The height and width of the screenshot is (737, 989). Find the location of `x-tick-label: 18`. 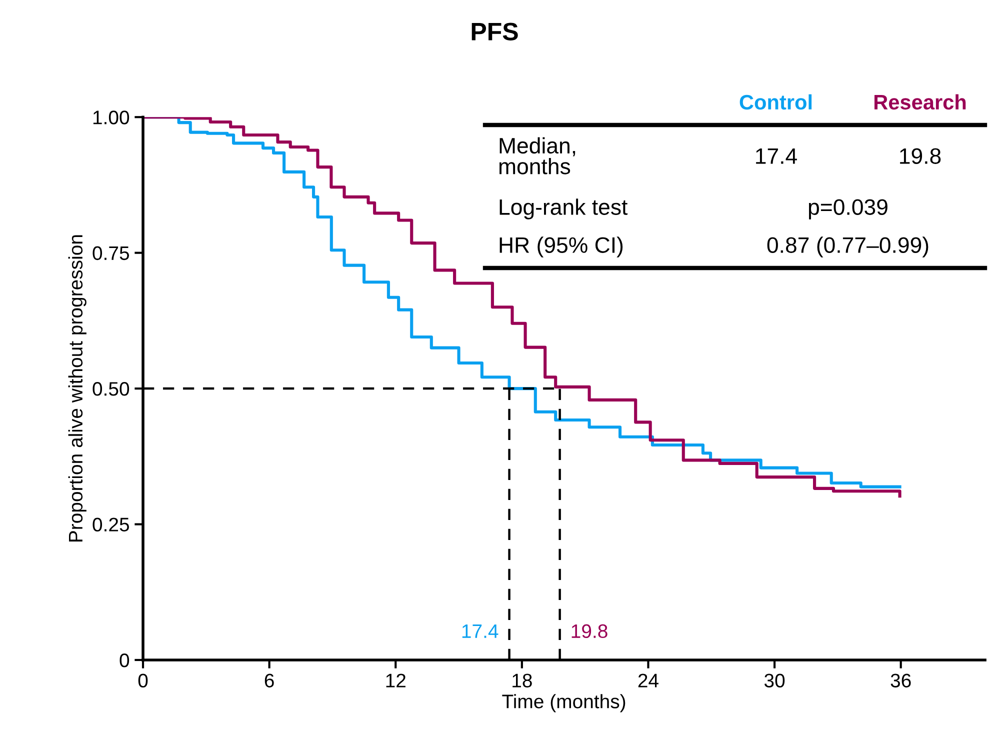

x-tick-label: 18 is located at coordinates (522, 681).